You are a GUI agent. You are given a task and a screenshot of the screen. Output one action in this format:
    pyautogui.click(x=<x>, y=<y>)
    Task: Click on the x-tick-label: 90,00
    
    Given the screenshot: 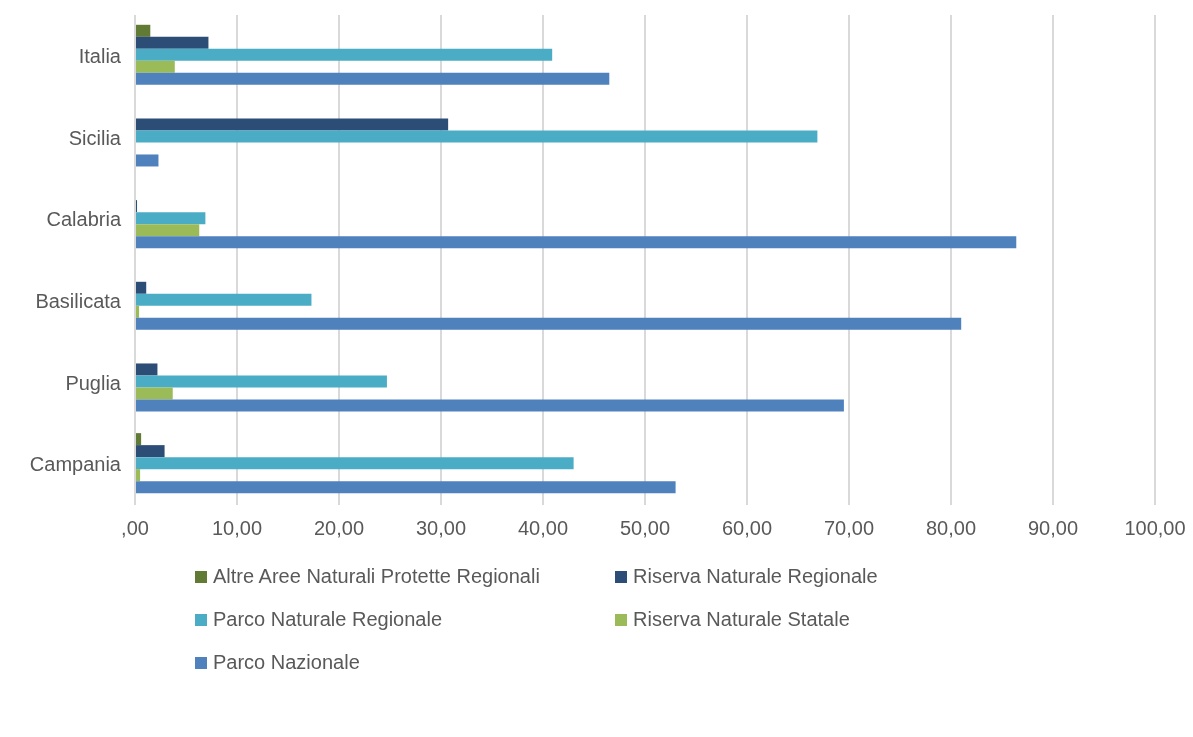 What is the action you would take?
    pyautogui.click(x=1053, y=528)
    